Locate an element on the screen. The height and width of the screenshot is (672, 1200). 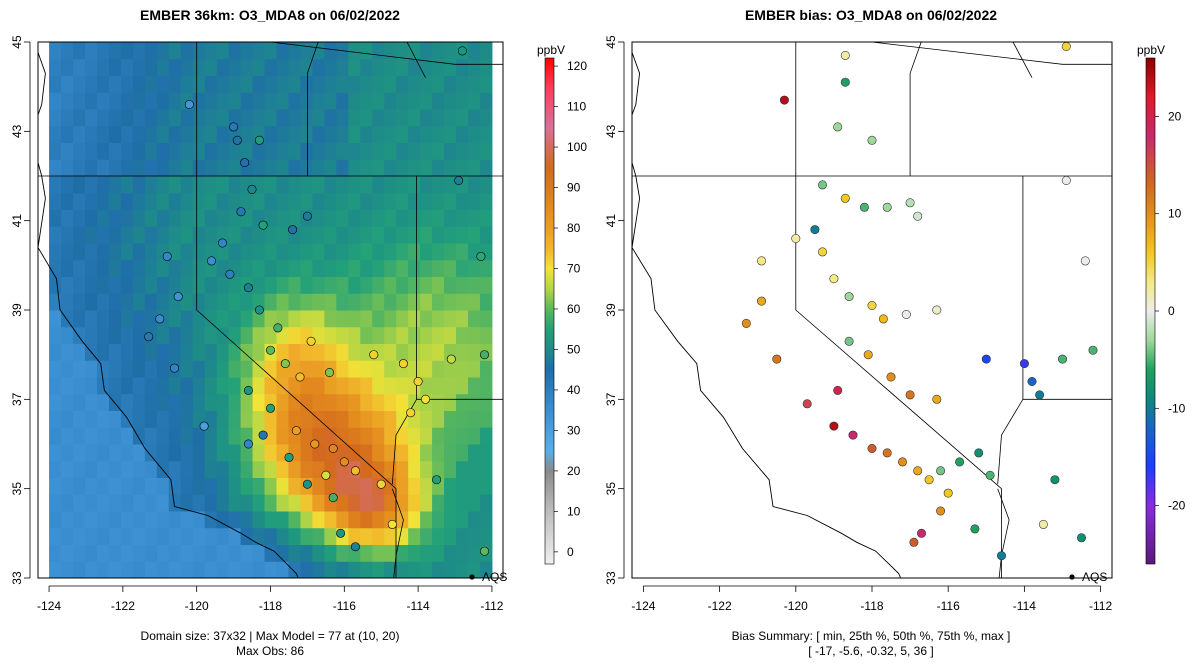
right-xtick-label: -118 is located at coordinates (871, 606).